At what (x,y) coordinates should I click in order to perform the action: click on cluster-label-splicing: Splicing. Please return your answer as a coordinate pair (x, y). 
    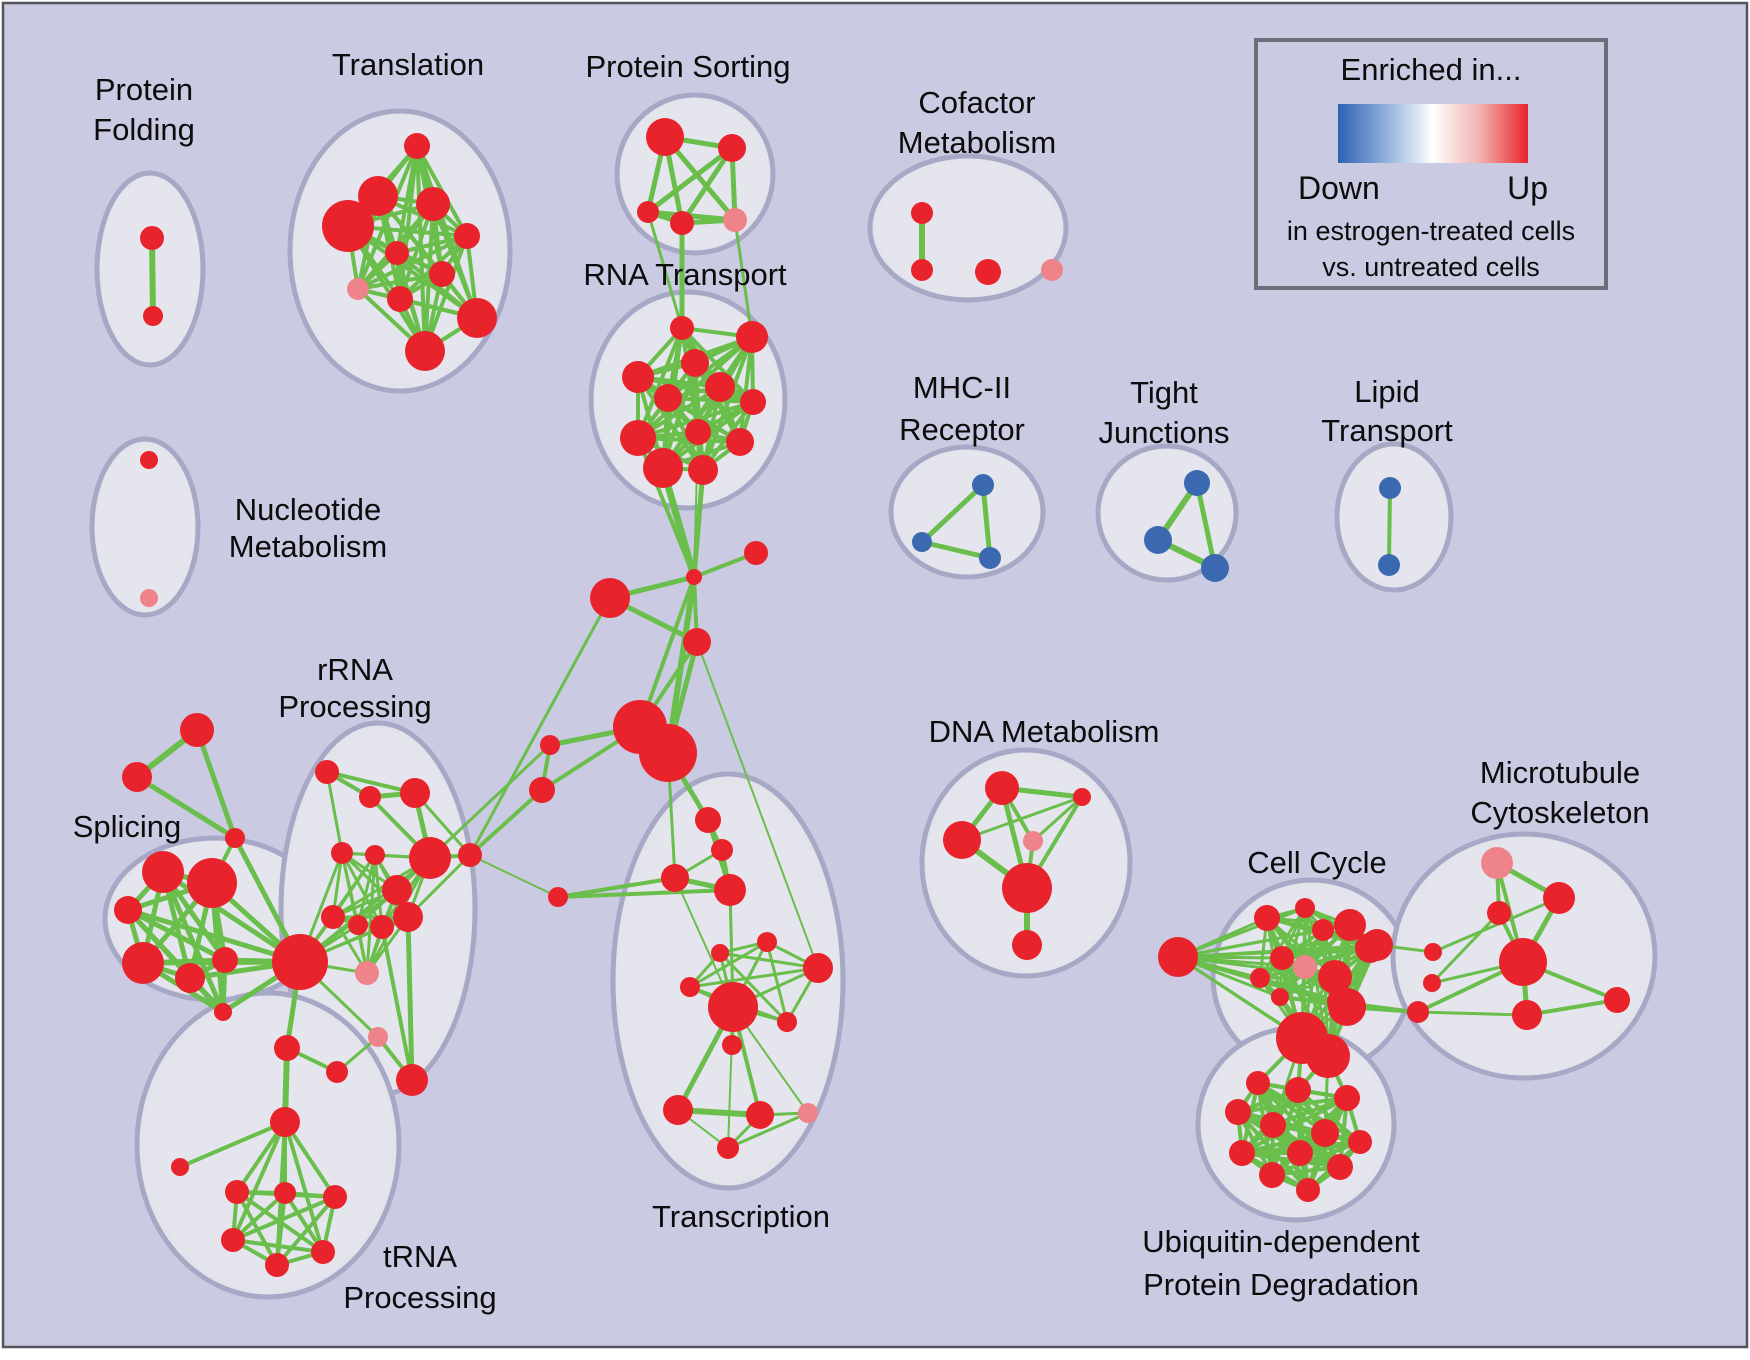
    Looking at the image, I should click on (127, 826).